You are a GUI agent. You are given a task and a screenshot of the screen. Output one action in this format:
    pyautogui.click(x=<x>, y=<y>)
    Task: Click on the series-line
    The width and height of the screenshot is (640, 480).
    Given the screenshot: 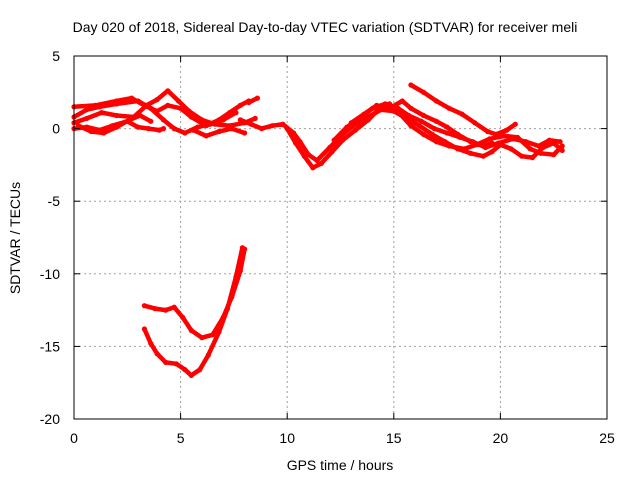 What is the action you would take?
    pyautogui.click(x=463, y=109)
    